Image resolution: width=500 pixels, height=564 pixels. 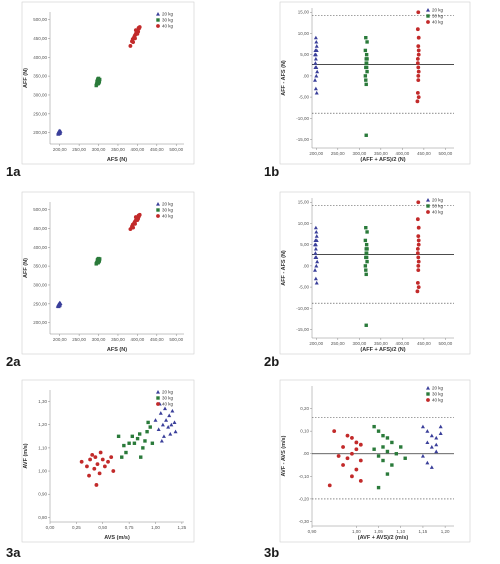 I want to click on x-tick-label: 1,00, so click(x=356, y=531).